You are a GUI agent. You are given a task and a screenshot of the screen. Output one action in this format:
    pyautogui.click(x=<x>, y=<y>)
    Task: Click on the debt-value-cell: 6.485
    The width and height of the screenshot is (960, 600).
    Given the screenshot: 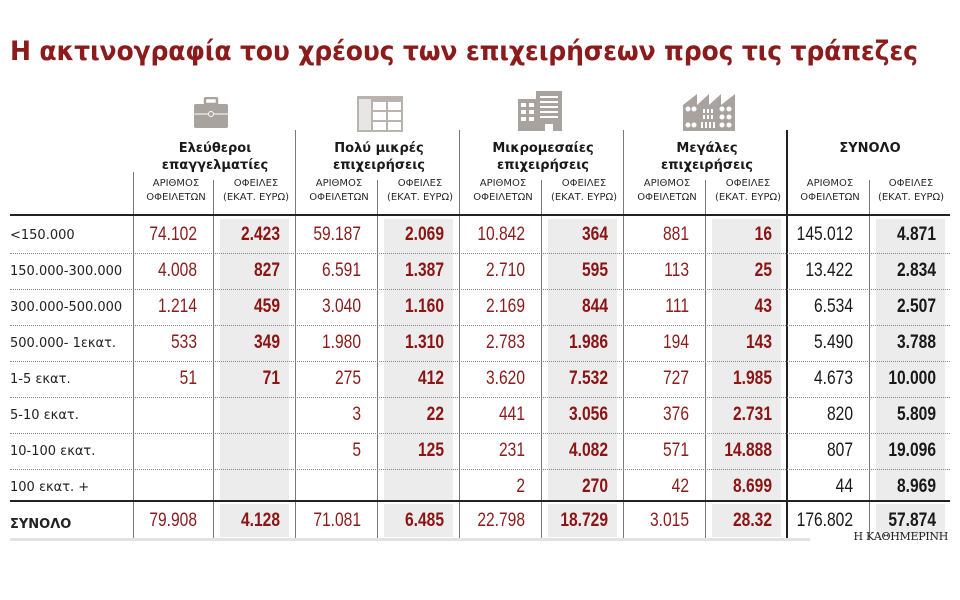 What is the action you would take?
    pyautogui.click(x=424, y=520)
    